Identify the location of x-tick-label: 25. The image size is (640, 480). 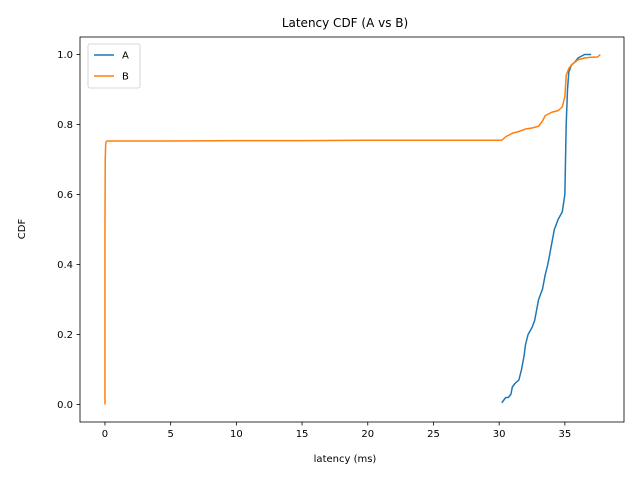
(433, 434).